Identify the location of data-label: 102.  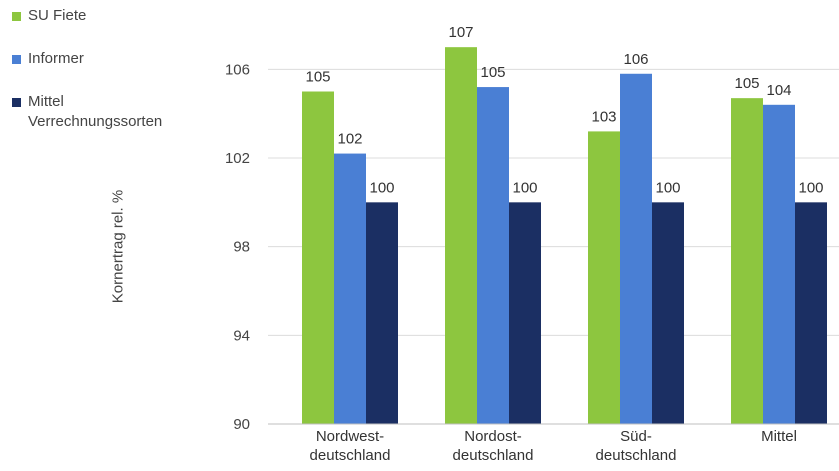
(349, 139).